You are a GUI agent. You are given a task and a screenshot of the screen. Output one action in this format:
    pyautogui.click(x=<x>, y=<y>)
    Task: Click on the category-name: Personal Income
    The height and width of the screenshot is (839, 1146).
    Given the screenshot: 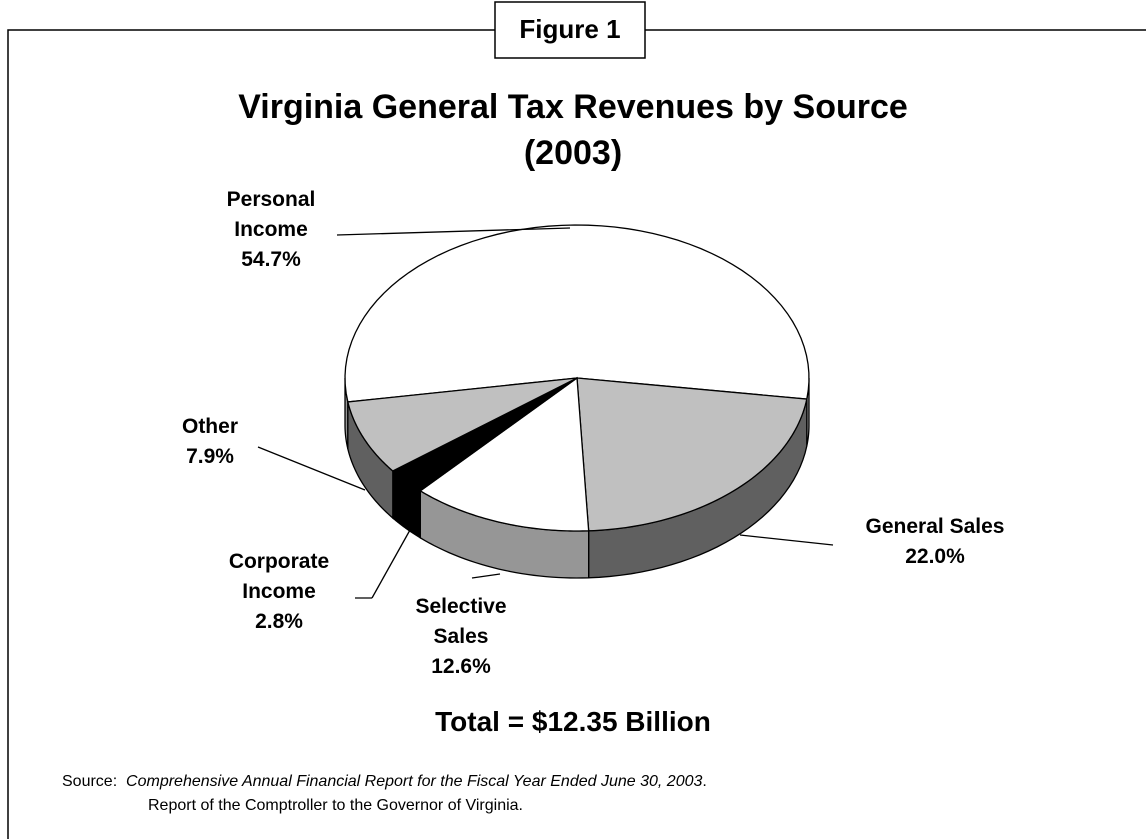 What is the action you would take?
    pyautogui.click(x=271, y=214)
    